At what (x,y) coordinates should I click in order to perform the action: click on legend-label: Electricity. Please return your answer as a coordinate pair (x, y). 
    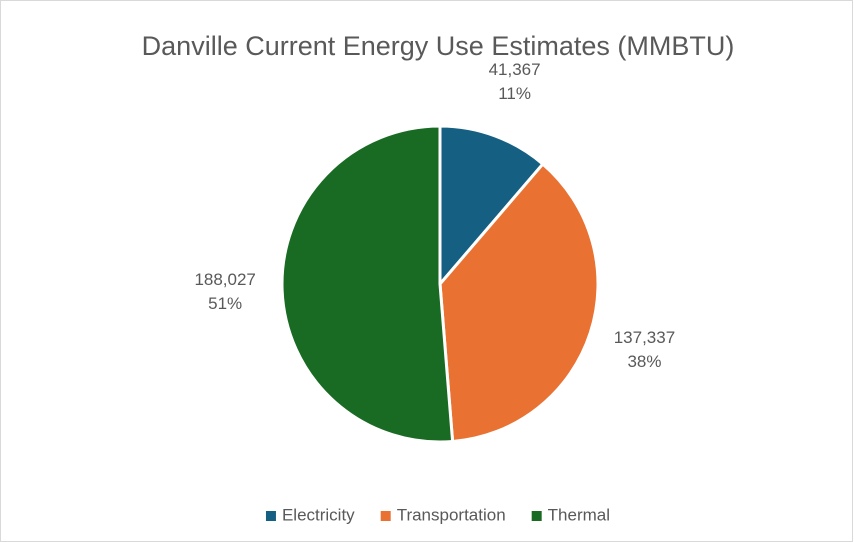
    Looking at the image, I should click on (318, 514).